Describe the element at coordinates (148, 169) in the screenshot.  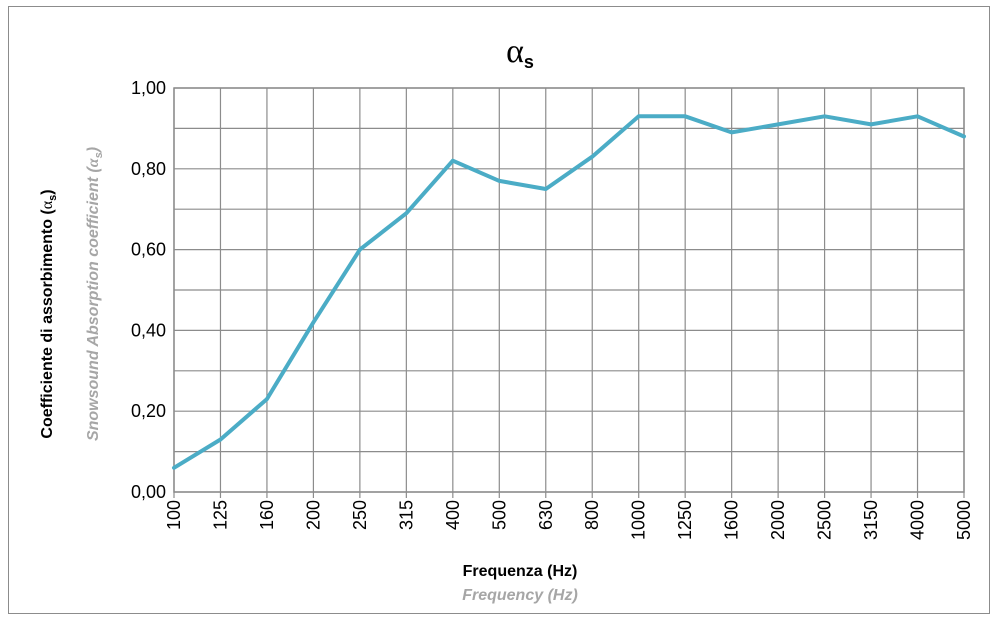
I see `y-tick-label: 0,80` at that location.